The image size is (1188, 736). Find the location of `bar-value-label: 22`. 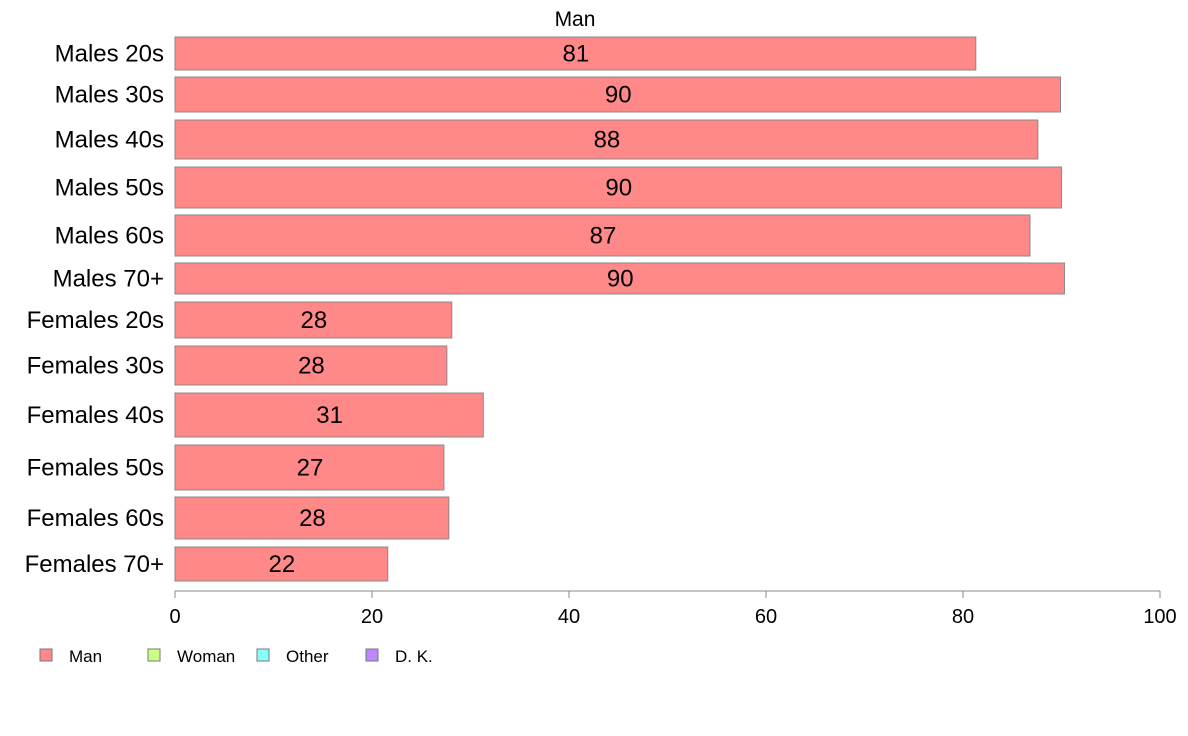

bar-value-label: 22 is located at coordinates (282, 564).